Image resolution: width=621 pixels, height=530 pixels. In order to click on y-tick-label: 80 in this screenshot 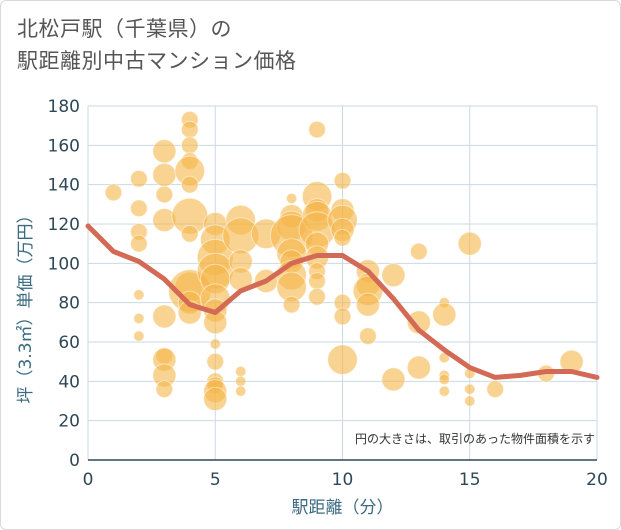, I will do `click(69, 304)`.